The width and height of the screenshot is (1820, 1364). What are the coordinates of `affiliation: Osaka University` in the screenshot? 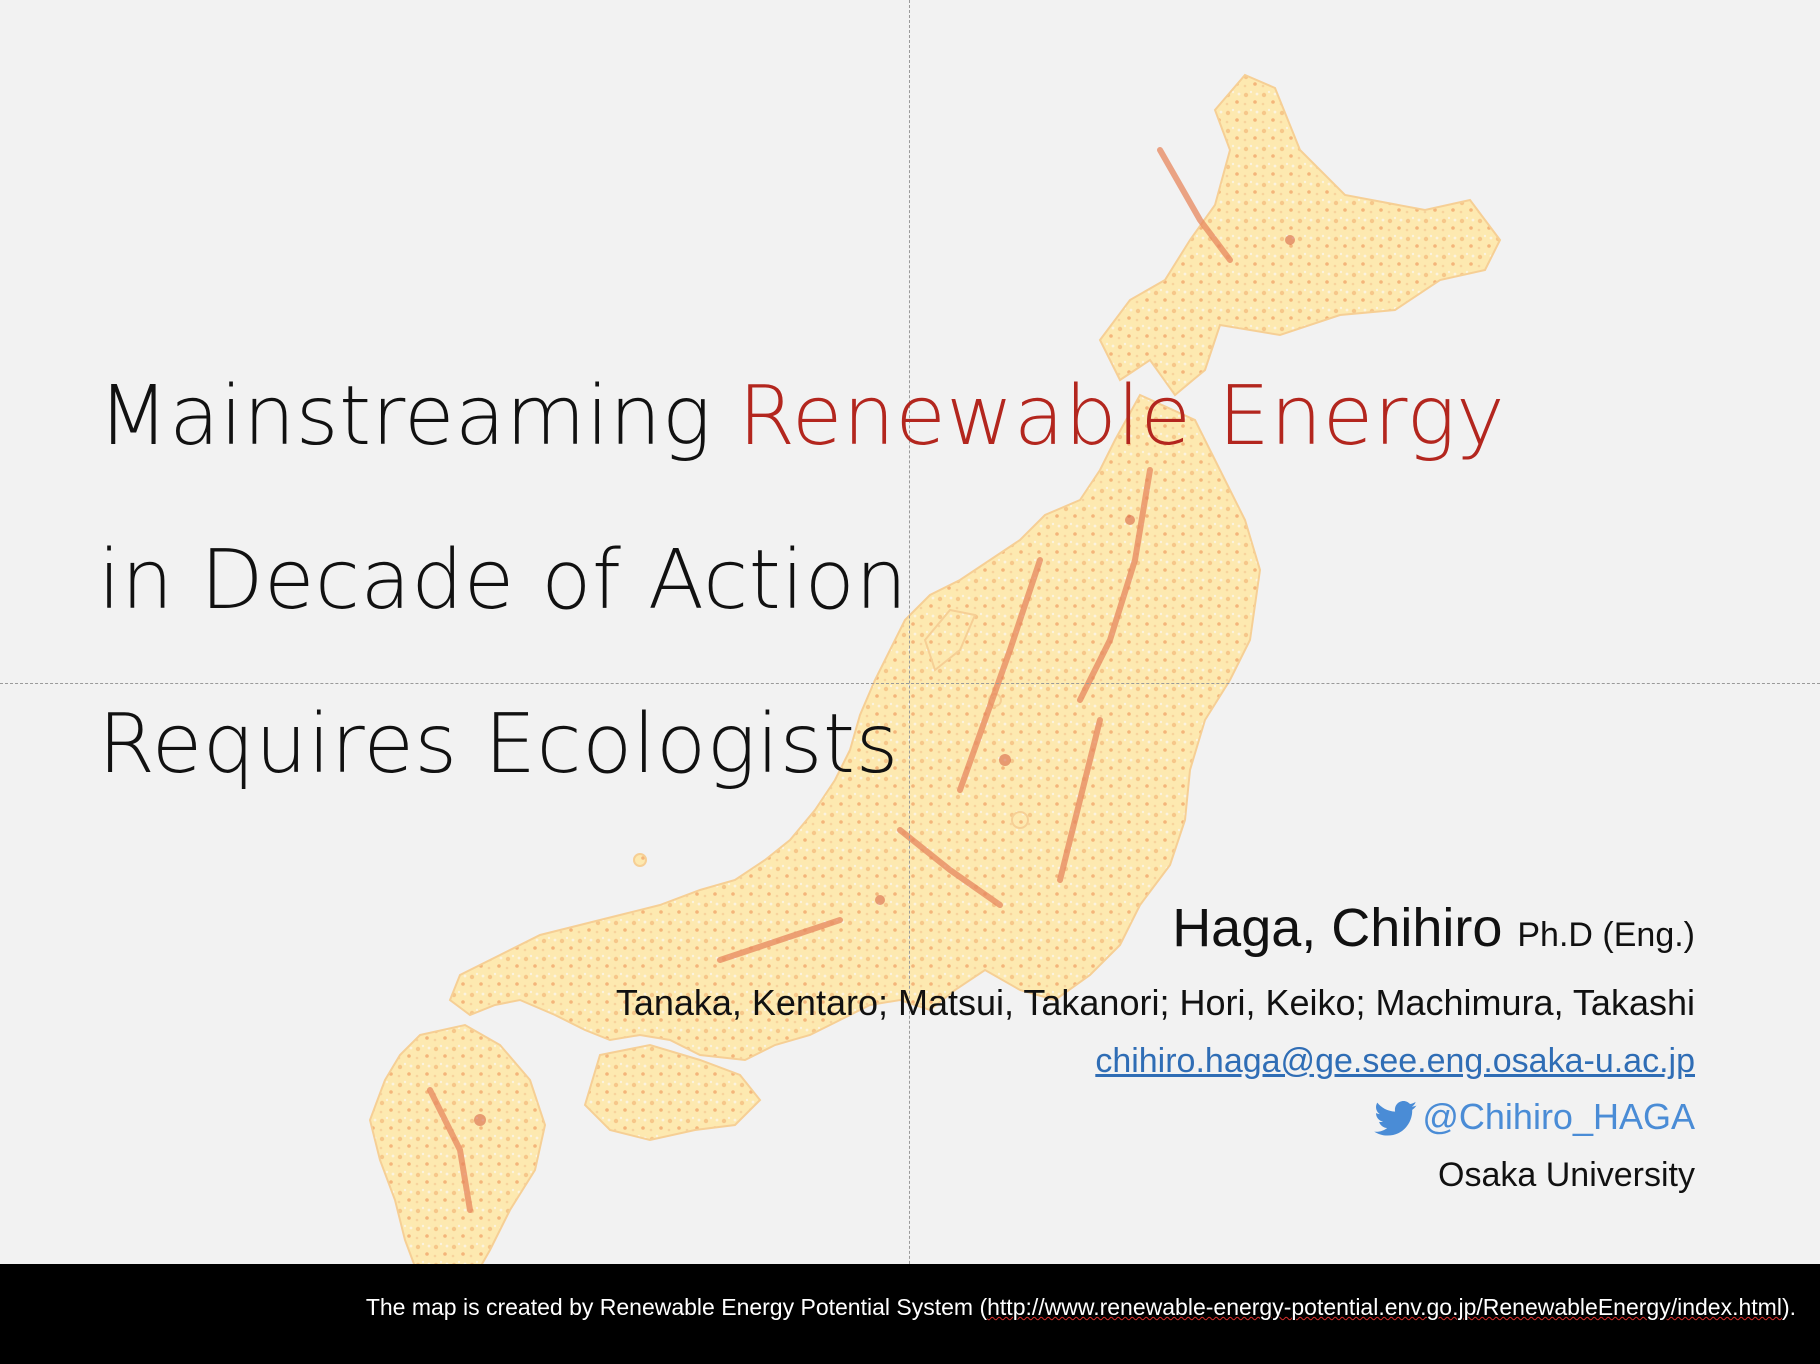 It's located at (1566, 1175).